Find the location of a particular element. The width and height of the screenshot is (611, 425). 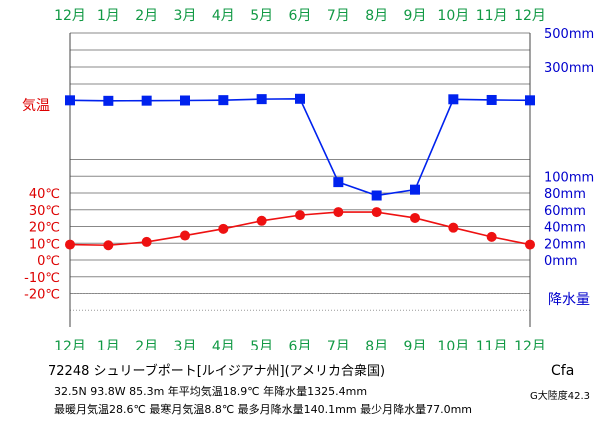

precipitation-tick-label: 100mm is located at coordinates (569, 177).